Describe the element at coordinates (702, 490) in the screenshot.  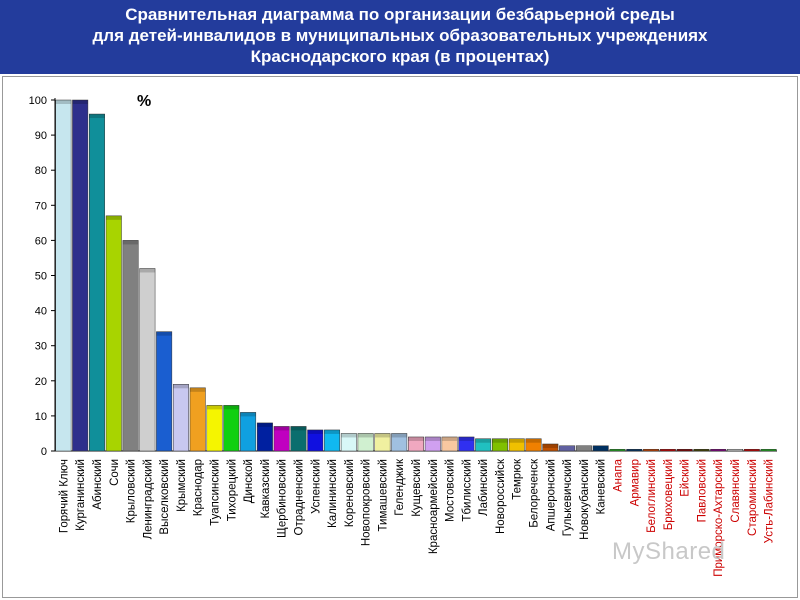
I see `x-tick-label: Павловский` at that location.